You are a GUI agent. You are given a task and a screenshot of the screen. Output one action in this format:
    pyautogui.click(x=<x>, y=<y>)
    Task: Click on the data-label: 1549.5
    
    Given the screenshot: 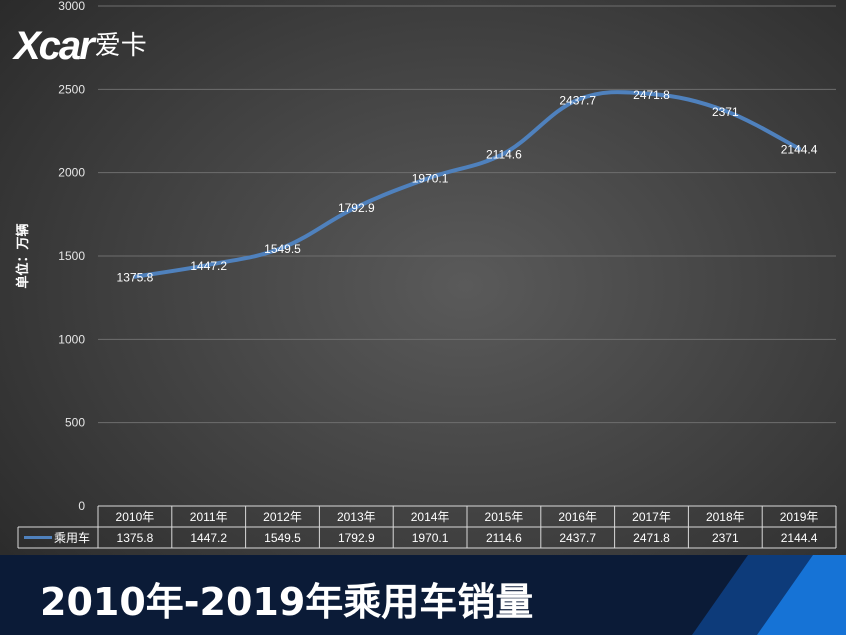 What is the action you would take?
    pyautogui.click(x=282, y=249)
    